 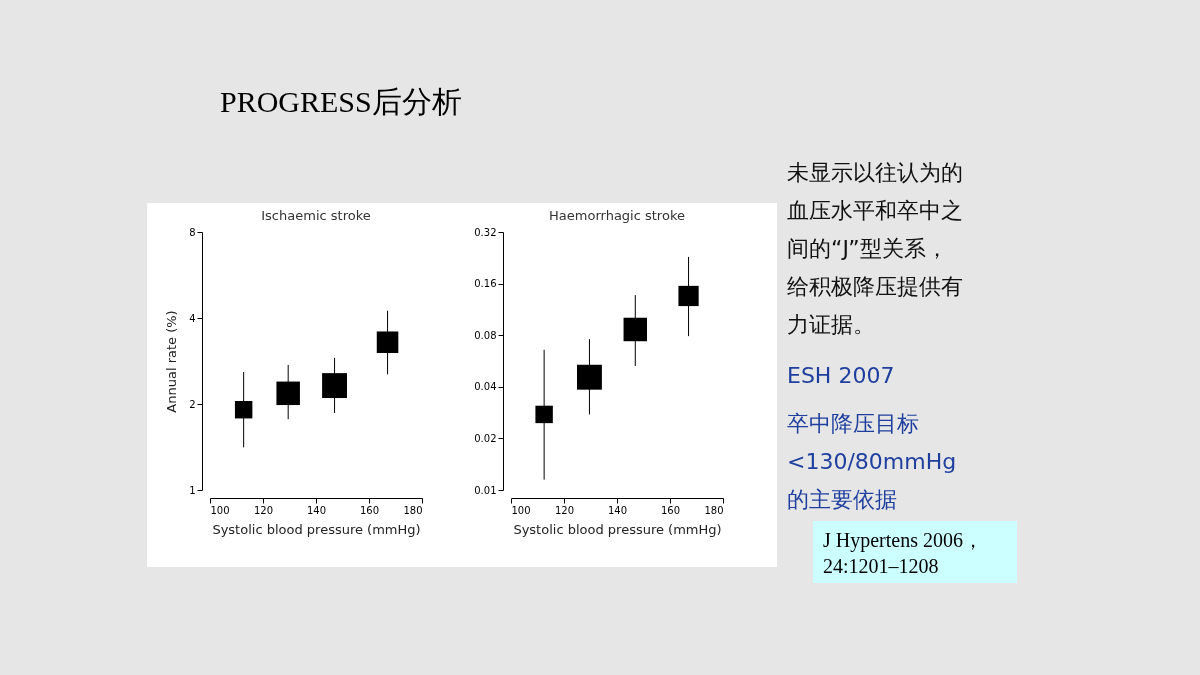 I want to click on text: 未显示以往认为的血压水平和卒中之间的“J”型关系，给积极降压提供有力证据。, so click(x=875, y=249).